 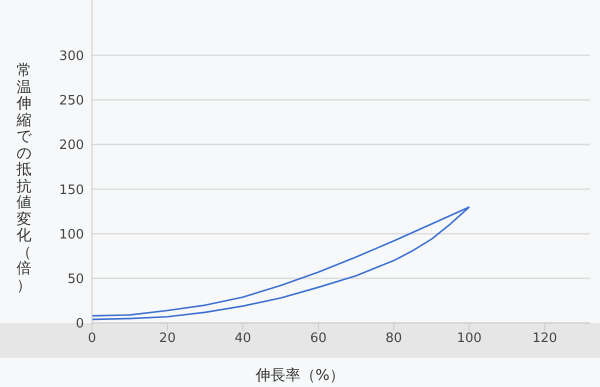 What do you see at coordinates (71, 234) in the screenshot?
I see `y-tick-label: 100` at bounding box center [71, 234].